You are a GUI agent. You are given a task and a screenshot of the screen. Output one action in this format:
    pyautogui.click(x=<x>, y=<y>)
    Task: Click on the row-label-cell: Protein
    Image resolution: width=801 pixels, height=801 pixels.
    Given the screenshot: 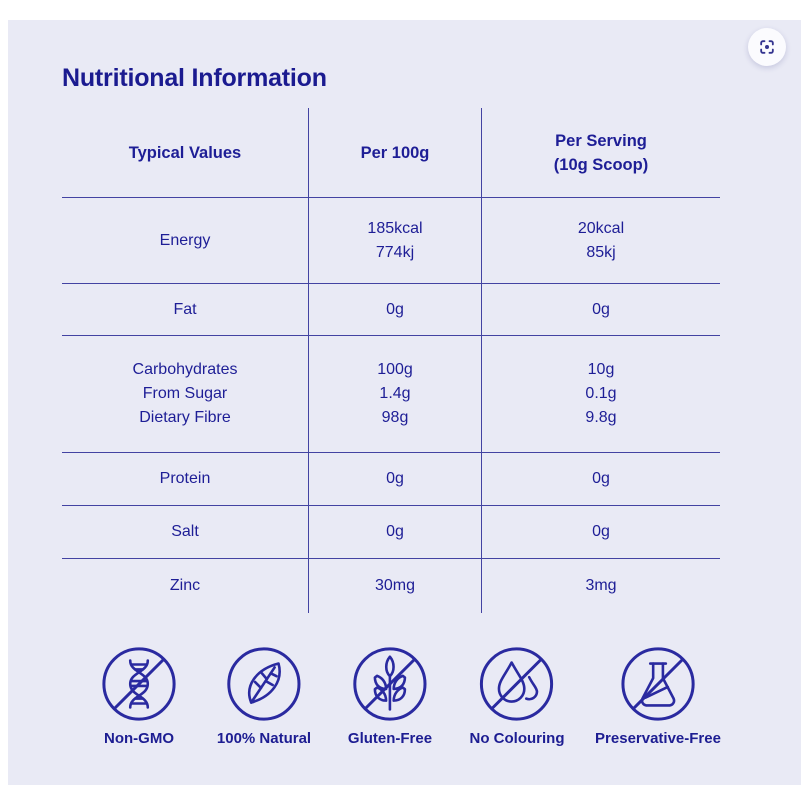 What is the action you would take?
    pyautogui.click(x=185, y=478)
    